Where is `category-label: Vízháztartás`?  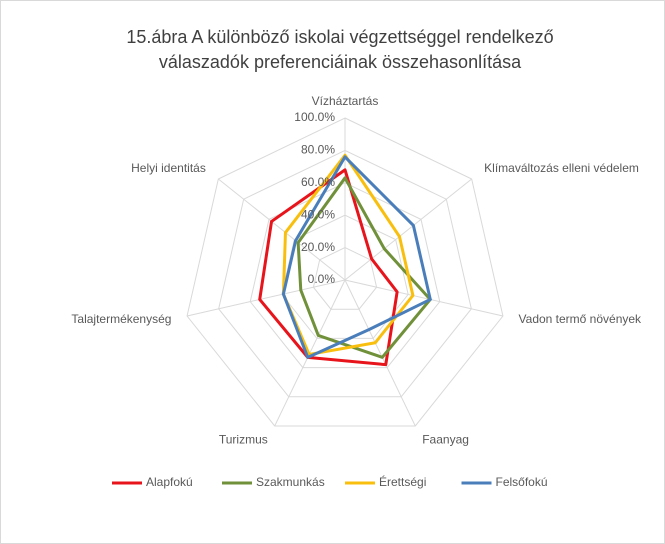
category-label: Vízháztartás is located at coordinates (345, 101).